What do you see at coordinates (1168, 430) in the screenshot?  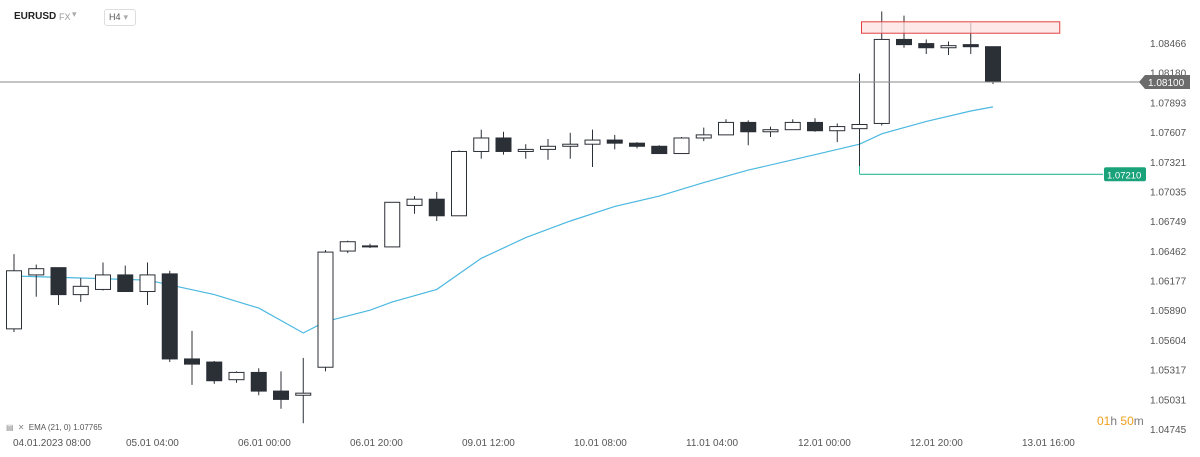 I see `y-tick-label: 1.04745` at bounding box center [1168, 430].